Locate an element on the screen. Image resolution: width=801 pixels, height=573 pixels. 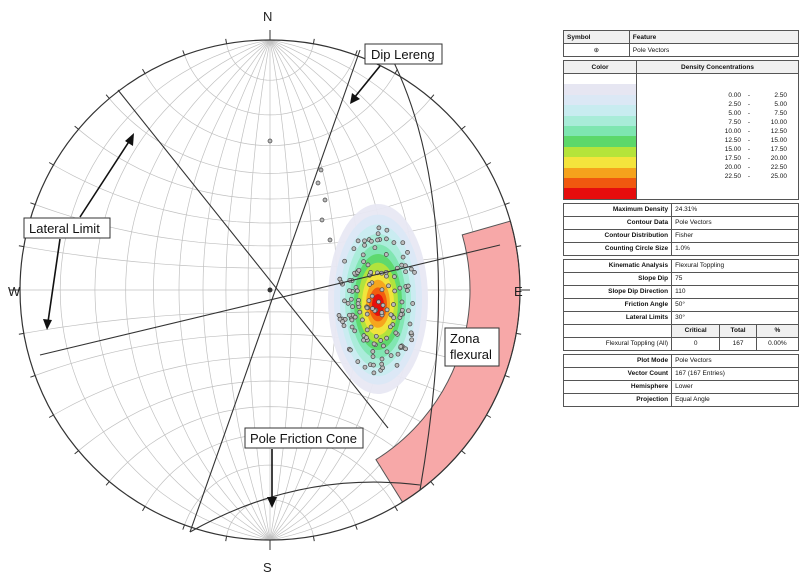
density-range-row: 0.00-2.50 is located at coordinates (757, 96).